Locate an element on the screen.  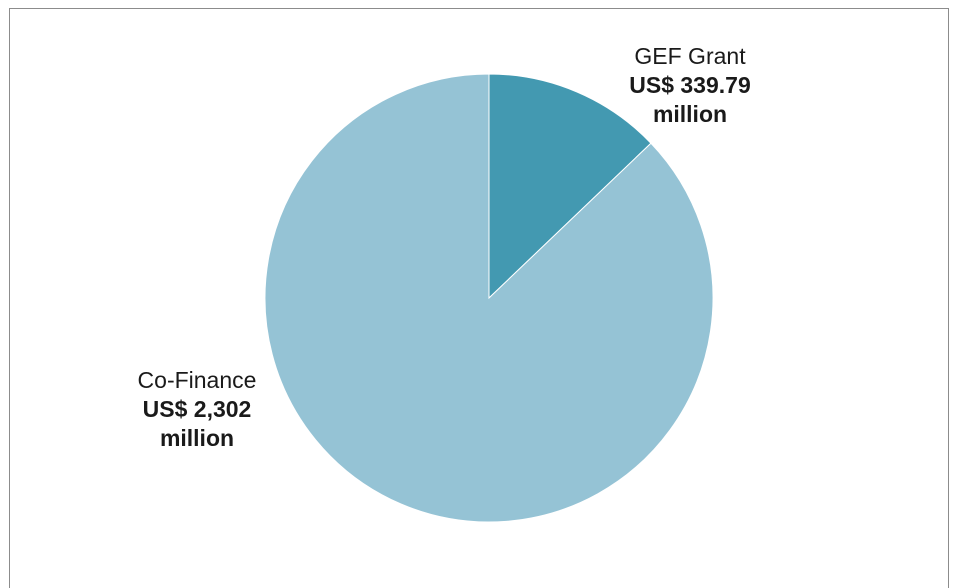
slice-name-co-finance: Co-Finance is located at coordinates (197, 380).